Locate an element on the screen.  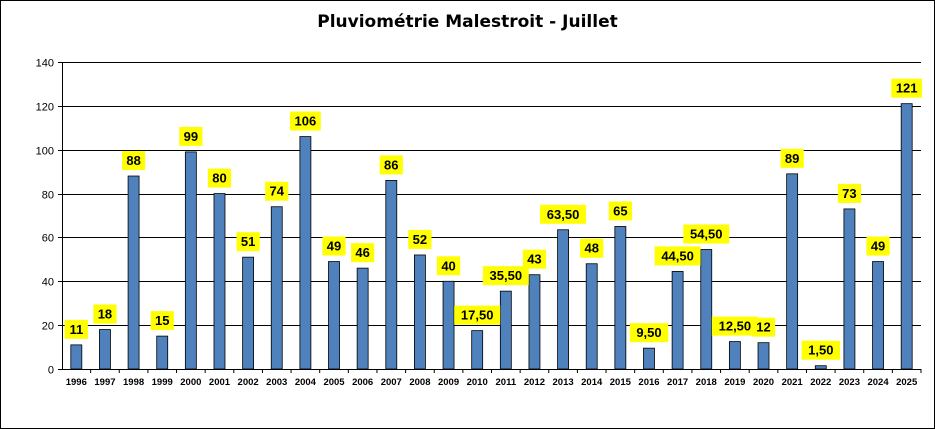
x-tick-label: 2019 is located at coordinates (734, 382).